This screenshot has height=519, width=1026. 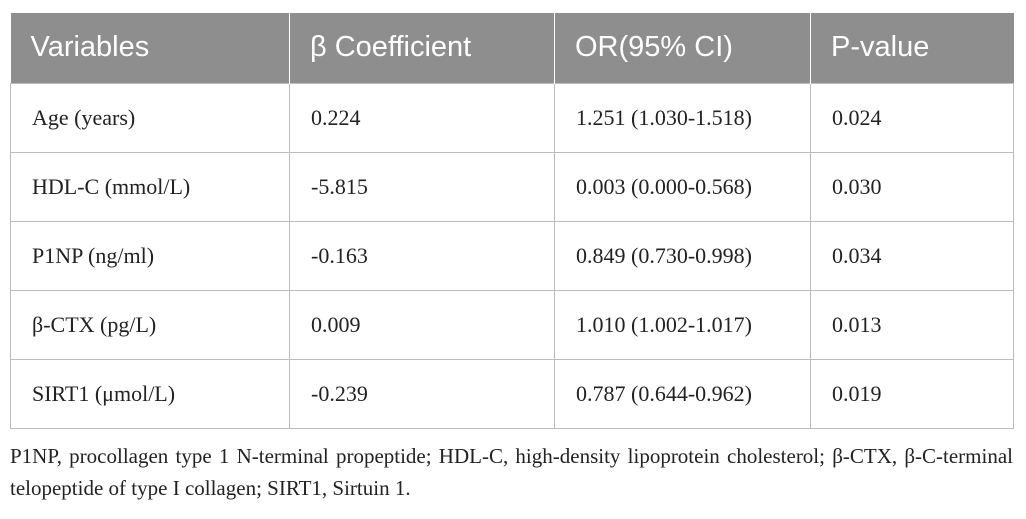 What do you see at coordinates (912, 324) in the screenshot?
I see `cell-p: 0.013` at bounding box center [912, 324].